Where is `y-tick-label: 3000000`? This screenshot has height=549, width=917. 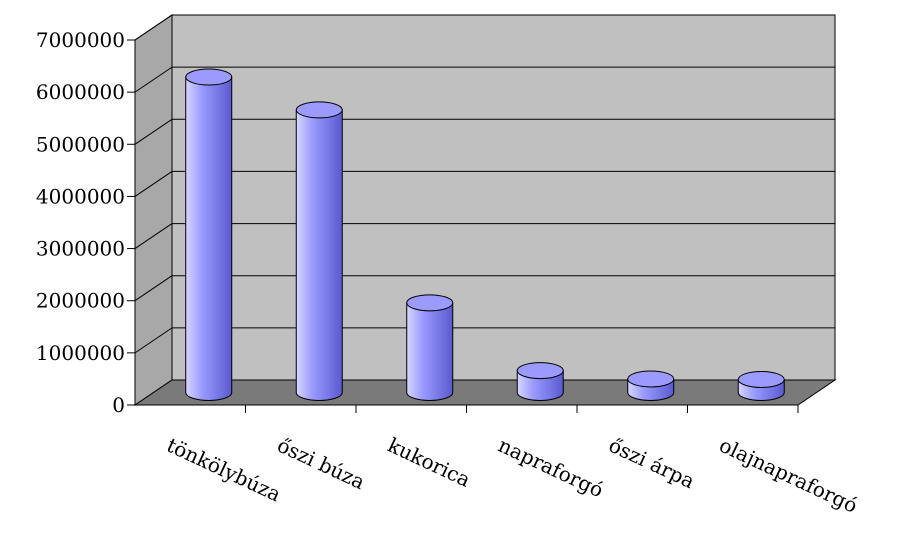 y-tick-label: 3000000 is located at coordinates (80, 249).